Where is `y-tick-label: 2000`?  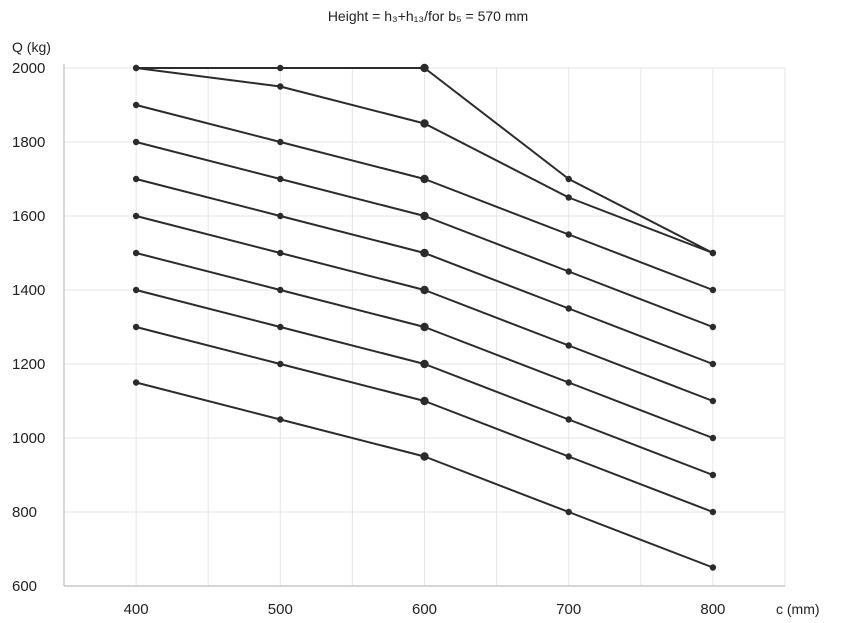 y-tick-label: 2000 is located at coordinates (28, 68).